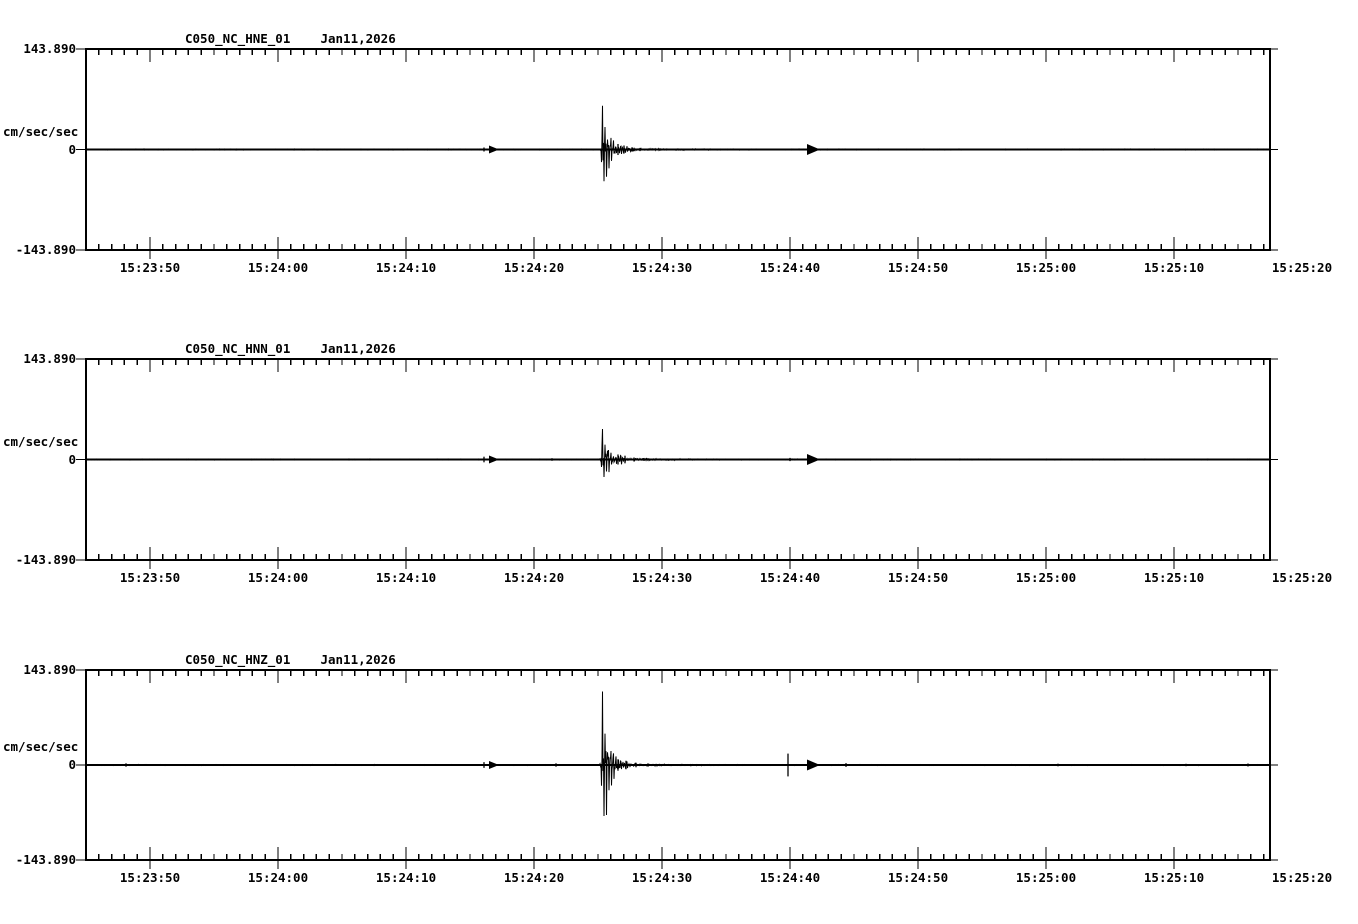 The image size is (1358, 924). I want to click on panel-title: C050_NC_HNN_01 Jan11,2026, so click(290, 348).